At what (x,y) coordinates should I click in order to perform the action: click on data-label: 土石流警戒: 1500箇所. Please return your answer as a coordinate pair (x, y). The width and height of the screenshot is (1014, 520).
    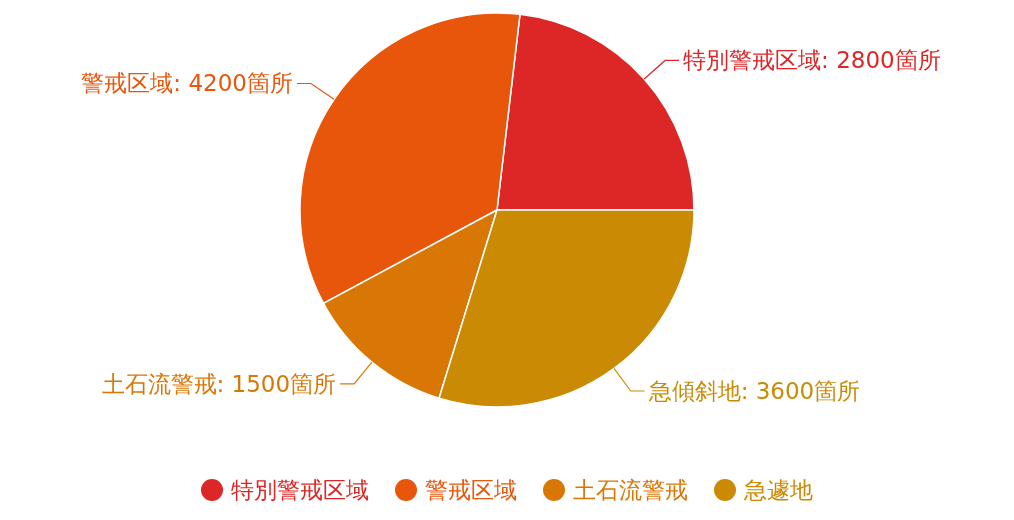
    Looking at the image, I should click on (219, 383).